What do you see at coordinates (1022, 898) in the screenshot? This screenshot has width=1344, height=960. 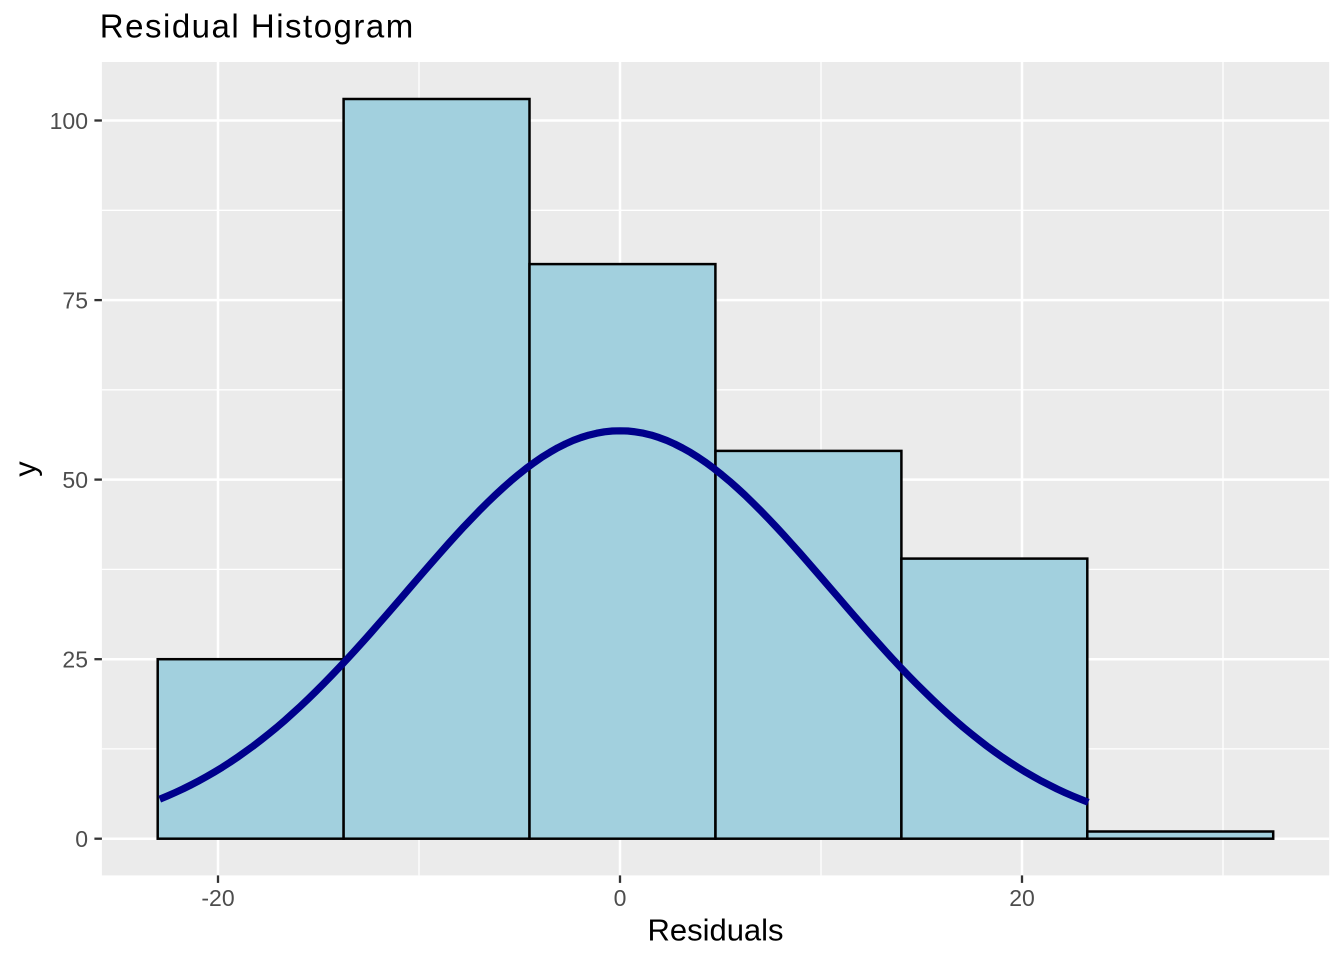 I see `svg-text: 20` at bounding box center [1022, 898].